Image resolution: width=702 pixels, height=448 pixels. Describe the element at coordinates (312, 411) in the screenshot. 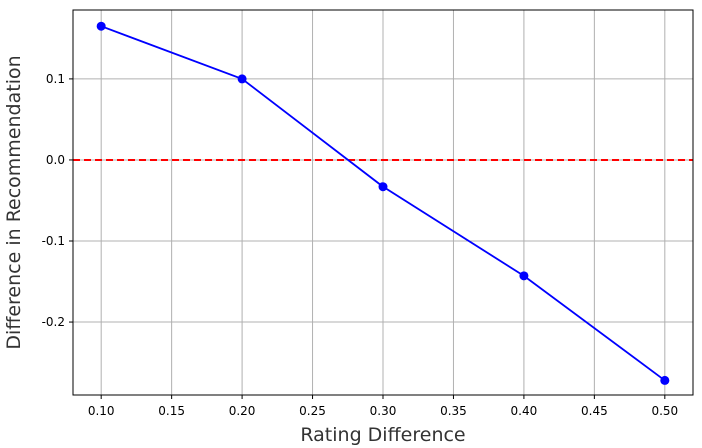

I see `x-tick-label: 0.25` at that location.